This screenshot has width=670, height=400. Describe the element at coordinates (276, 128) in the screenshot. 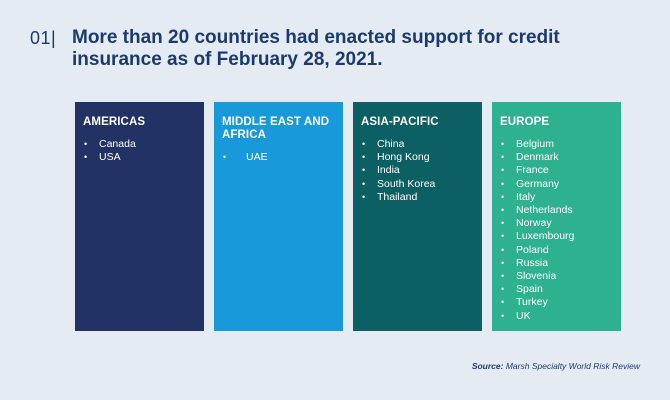

I see `region-title: MIDDLE EAST AND AFRICA` at that location.